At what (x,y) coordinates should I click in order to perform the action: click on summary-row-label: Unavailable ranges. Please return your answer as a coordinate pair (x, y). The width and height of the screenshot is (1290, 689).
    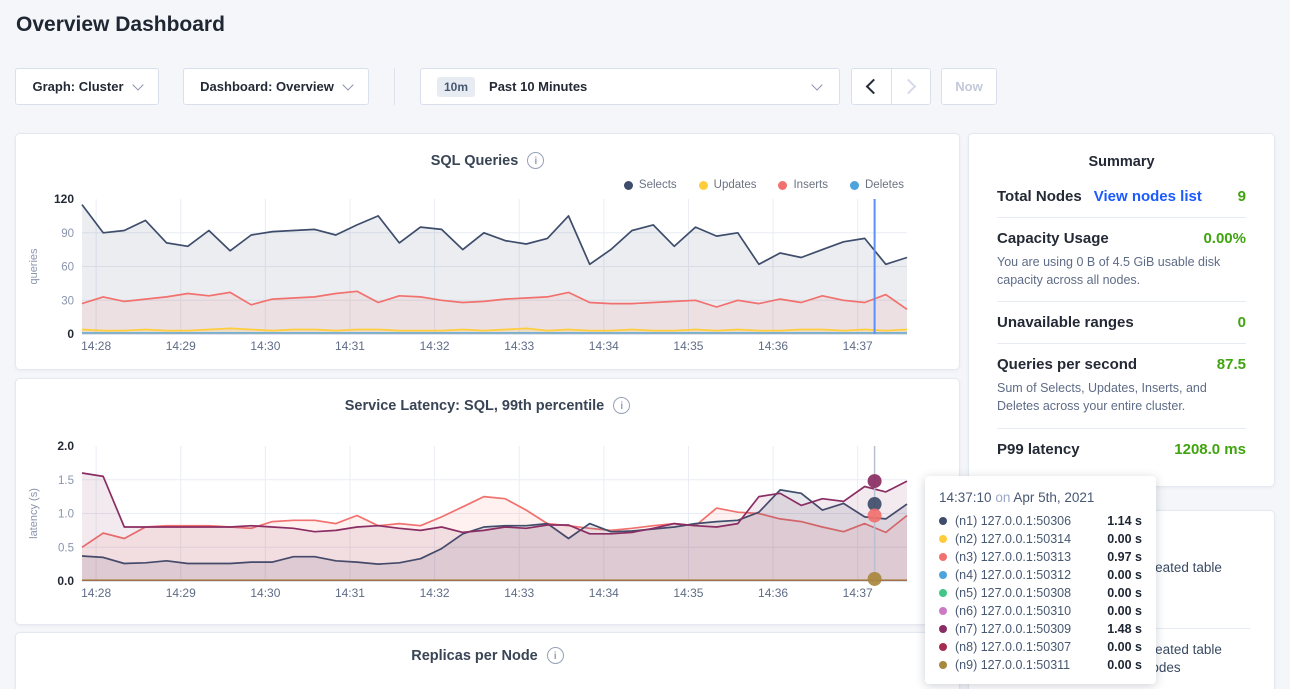
    Looking at the image, I should click on (1065, 323).